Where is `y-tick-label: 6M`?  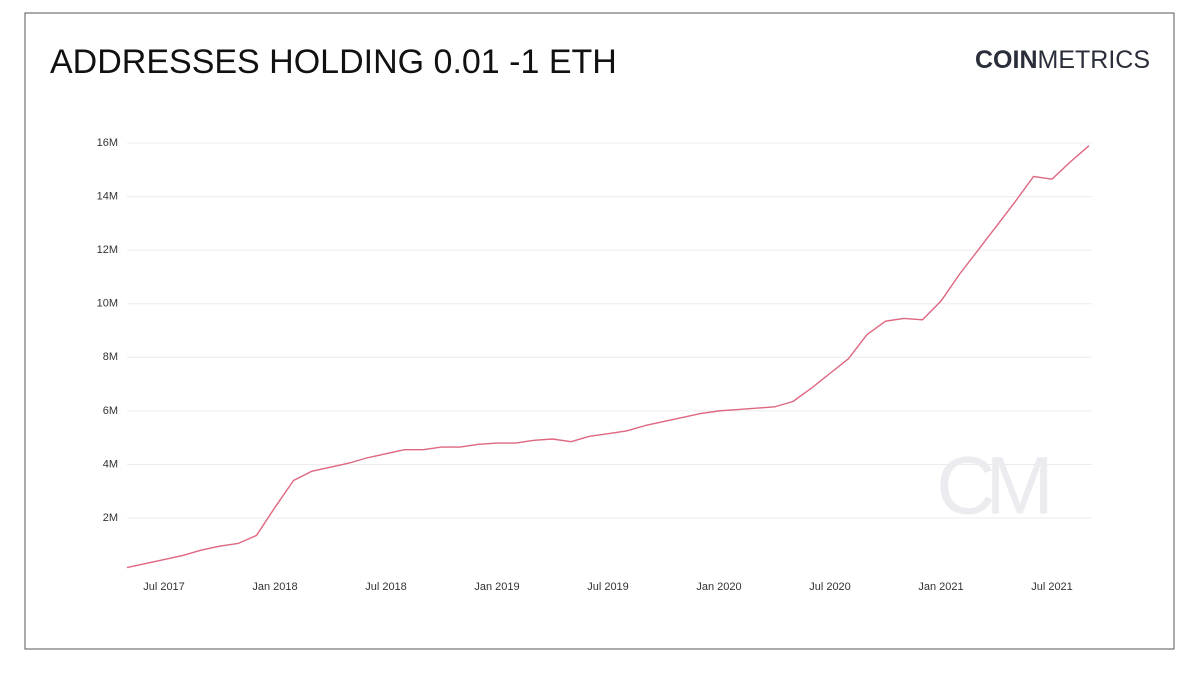 y-tick-label: 6M is located at coordinates (110, 411).